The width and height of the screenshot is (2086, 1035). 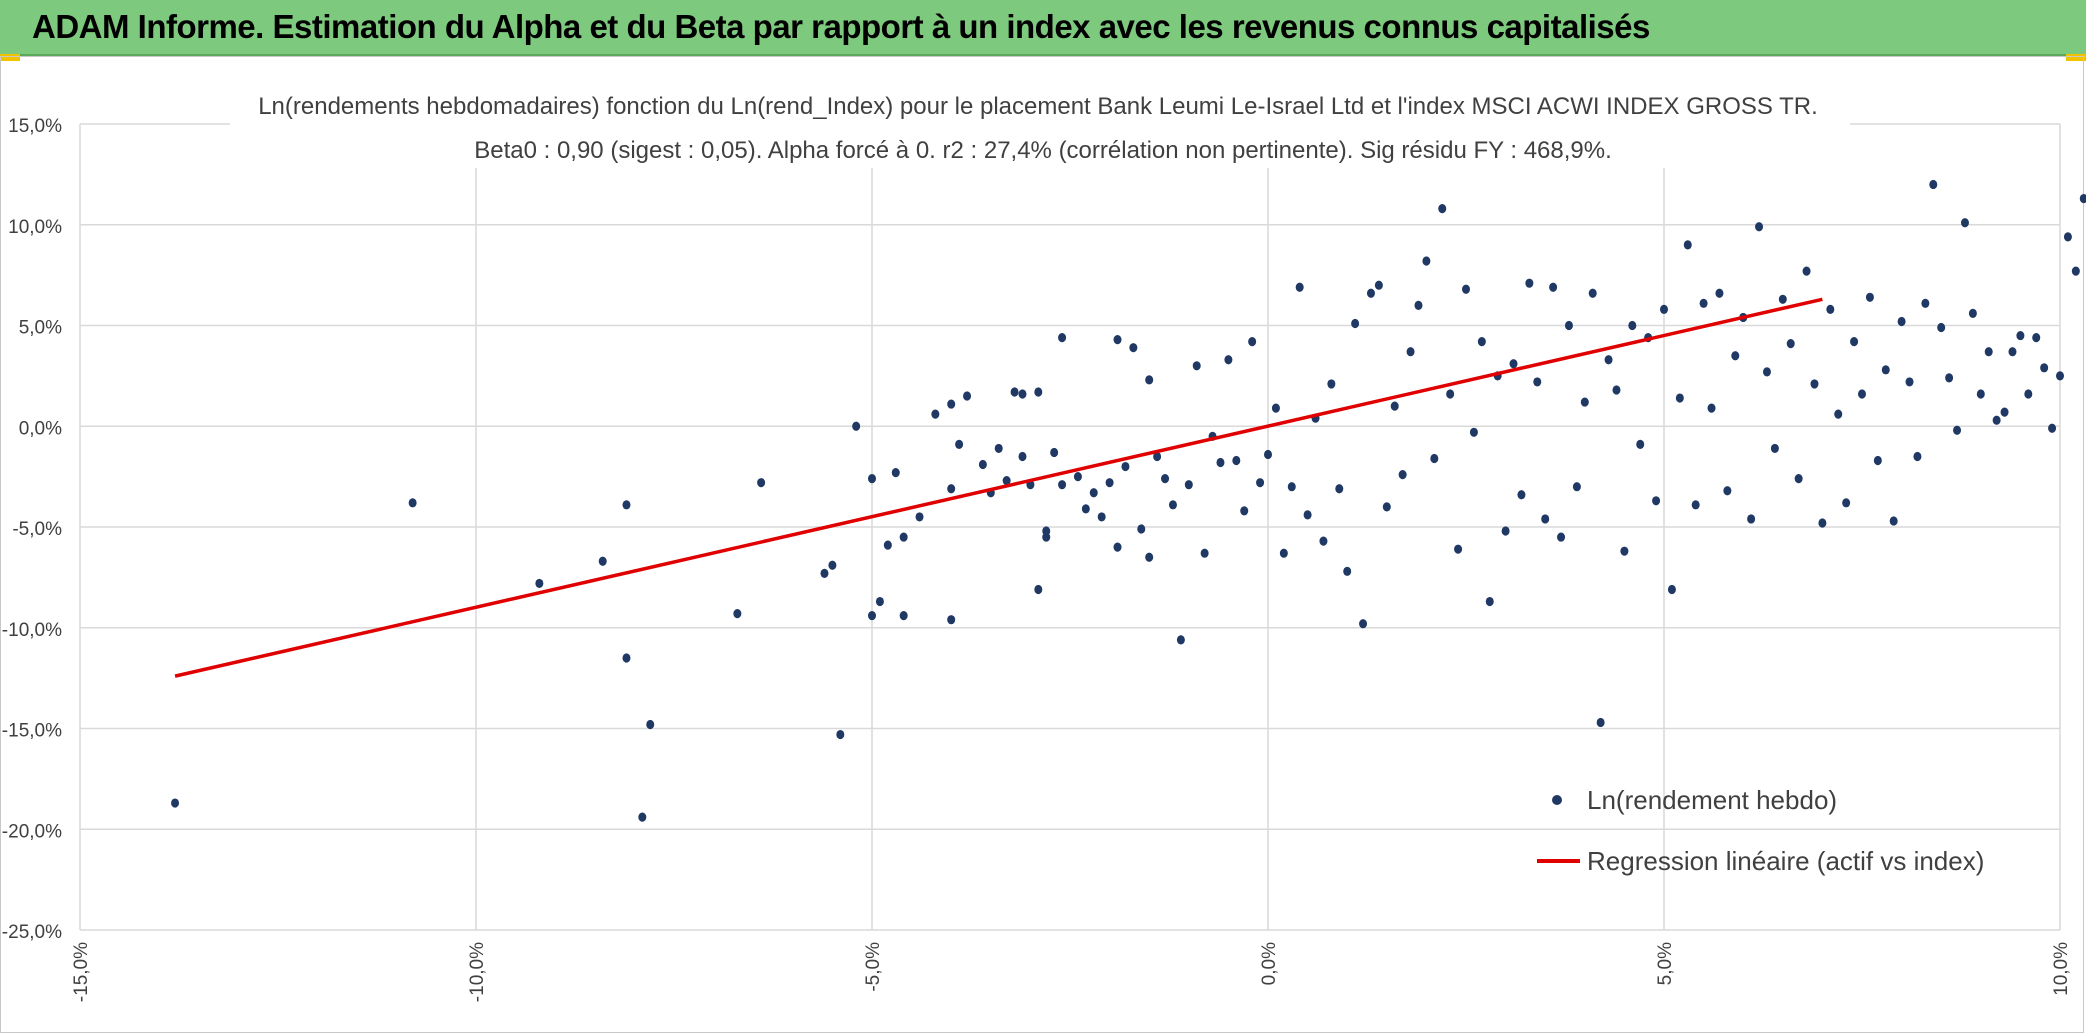 What do you see at coordinates (81, 972) in the screenshot?
I see `x-tick-label: -15,0%` at bounding box center [81, 972].